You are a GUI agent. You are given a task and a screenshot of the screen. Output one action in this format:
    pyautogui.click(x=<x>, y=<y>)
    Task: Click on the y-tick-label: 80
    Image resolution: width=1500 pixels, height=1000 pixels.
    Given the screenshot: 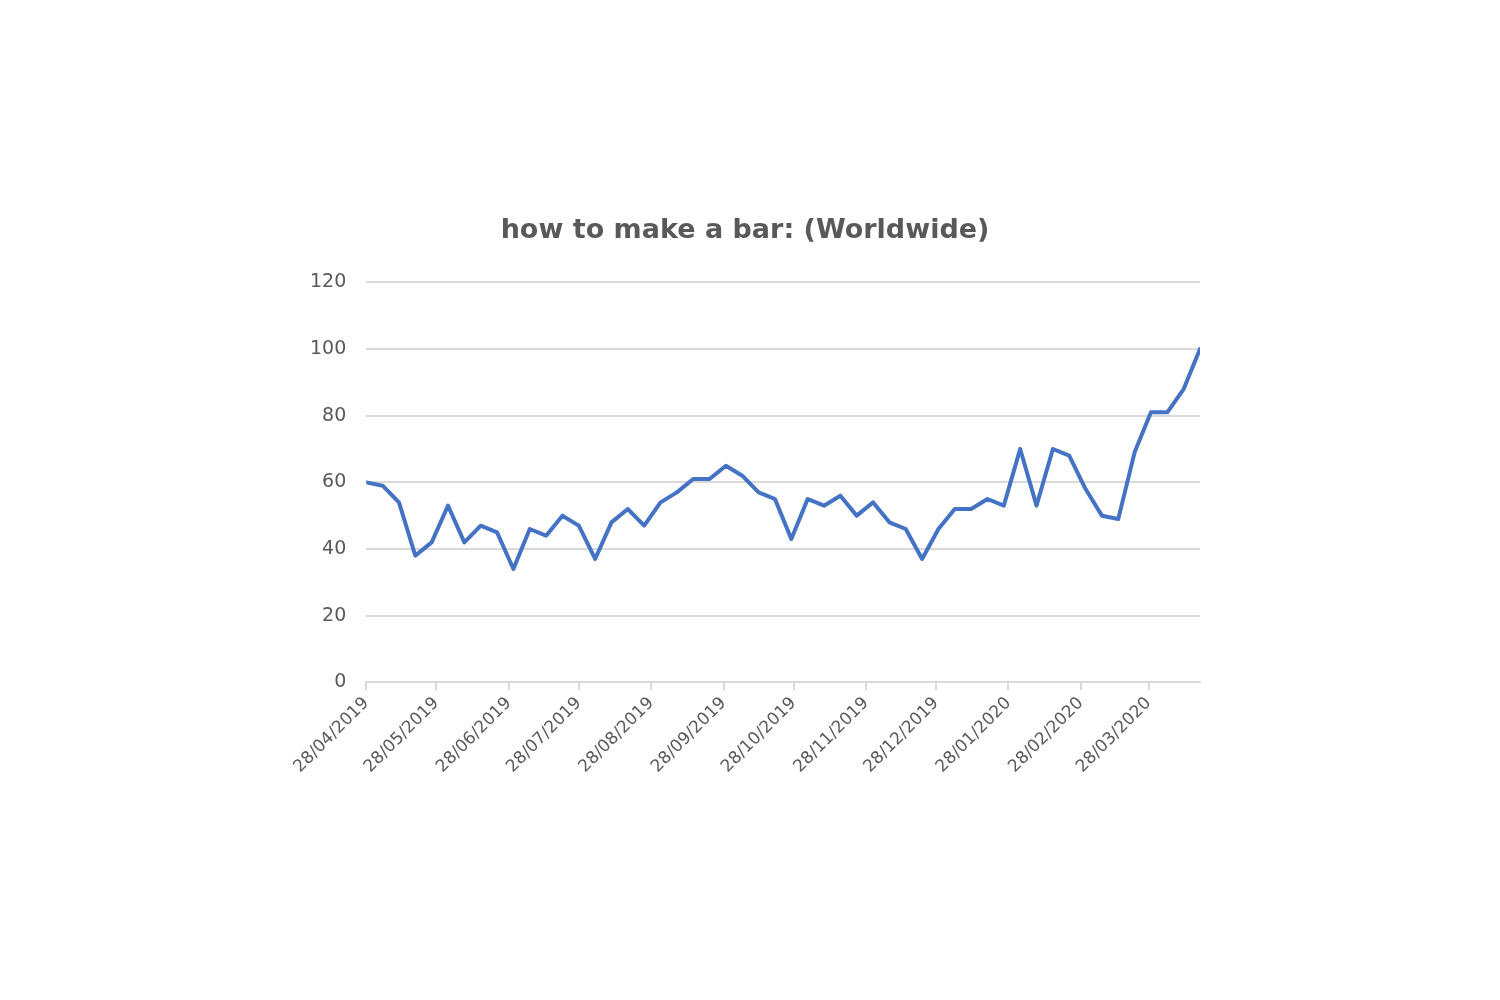 What is the action you would take?
    pyautogui.click(x=334, y=413)
    